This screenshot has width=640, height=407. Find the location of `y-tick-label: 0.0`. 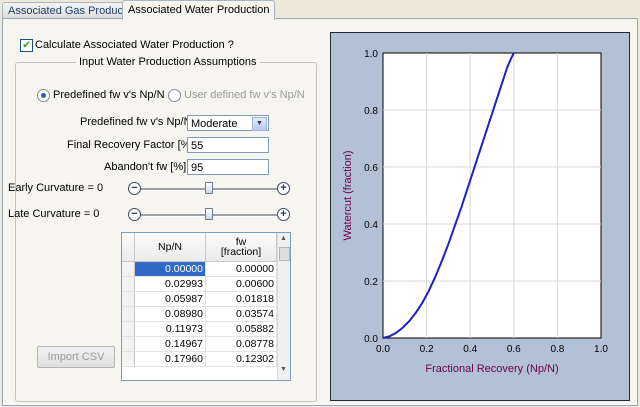

y-tick-label: 0.0 is located at coordinates (371, 339).